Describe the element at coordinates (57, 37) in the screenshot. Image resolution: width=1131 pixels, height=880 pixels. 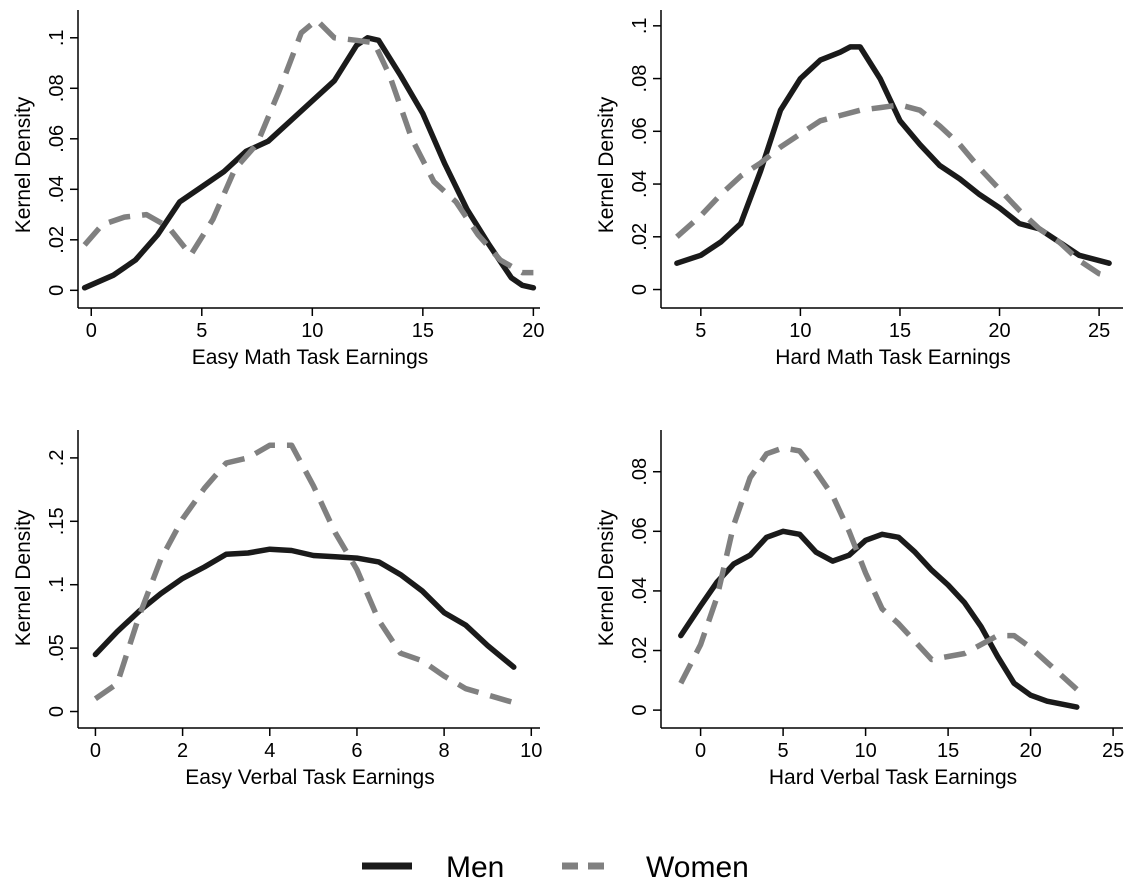
I see `easy-math-y-tick-label: .1` at that location.